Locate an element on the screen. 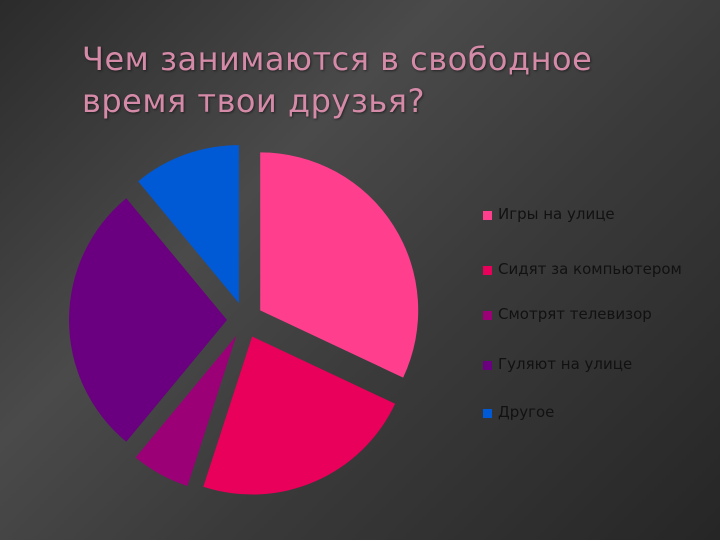  legend-label: Сидят за компьютером is located at coordinates (590, 269).